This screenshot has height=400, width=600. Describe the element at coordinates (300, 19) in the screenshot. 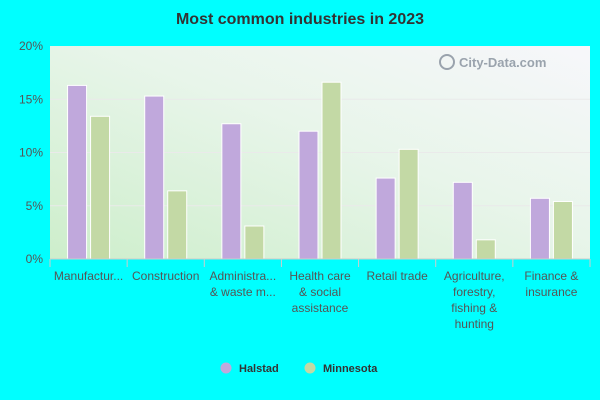

I see `chart-title: Most common industries in 2023` at that location.